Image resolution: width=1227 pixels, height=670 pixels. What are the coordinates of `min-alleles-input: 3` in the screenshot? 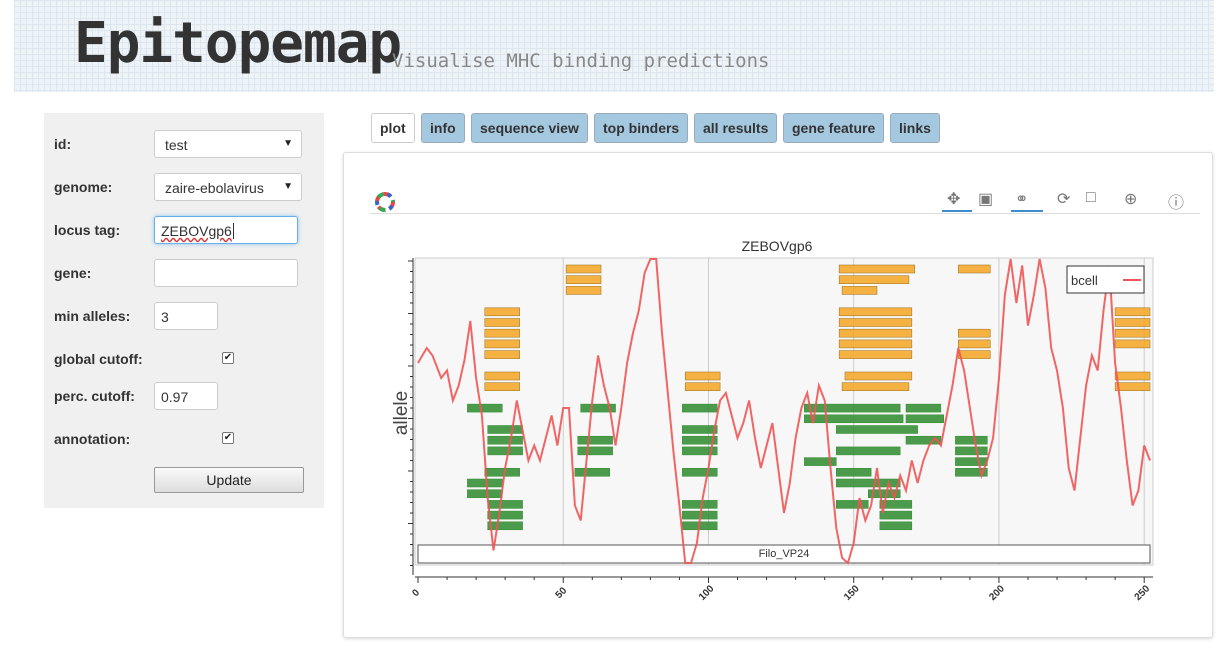 It's located at (186, 316).